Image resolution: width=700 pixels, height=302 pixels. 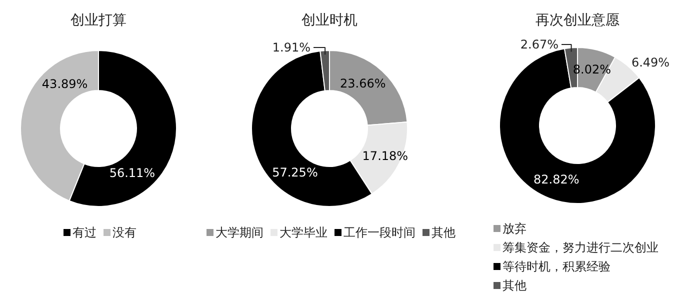 What do you see at coordinates (580, 247) in the screenshot?
I see `legend-label: 筹集资金，努力进行二次创业` at bounding box center [580, 247].